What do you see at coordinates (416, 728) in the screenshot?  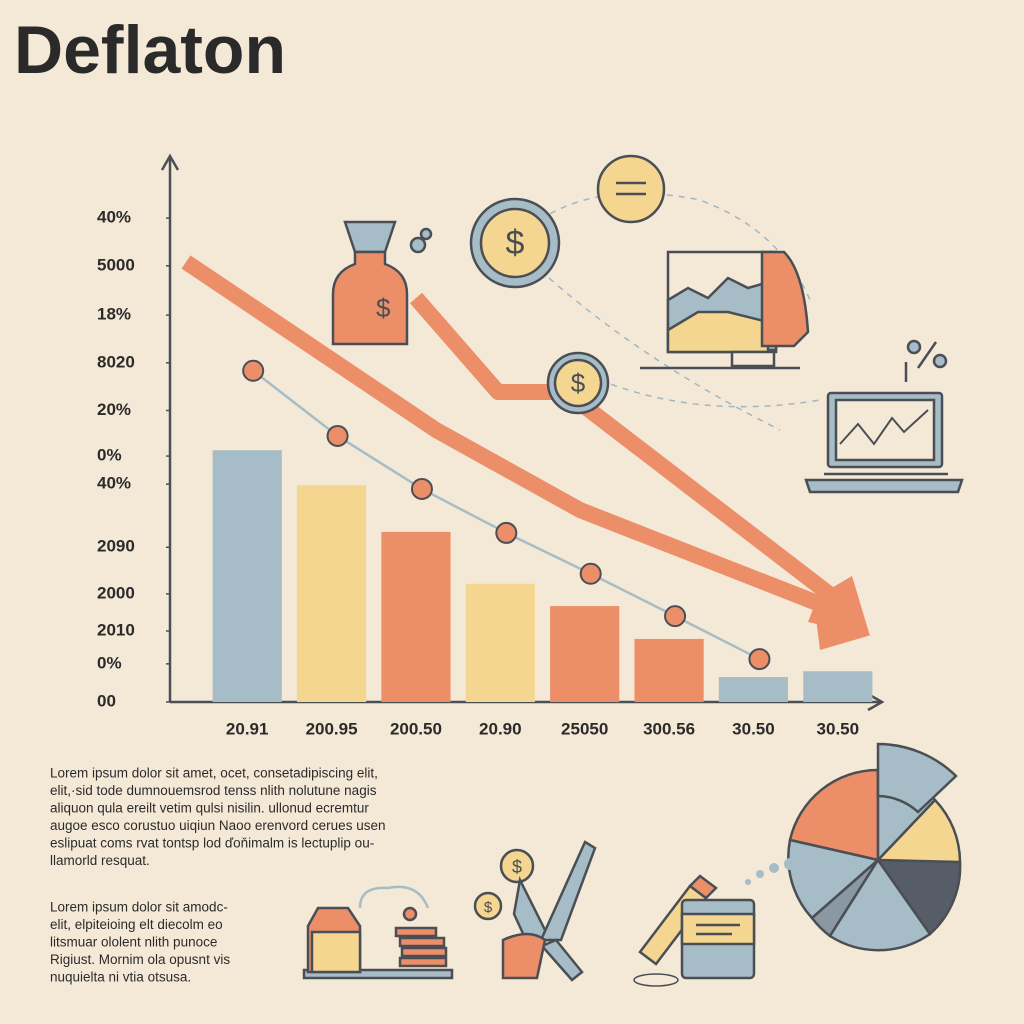 I see `x-tick-label: 200.50` at bounding box center [416, 728].